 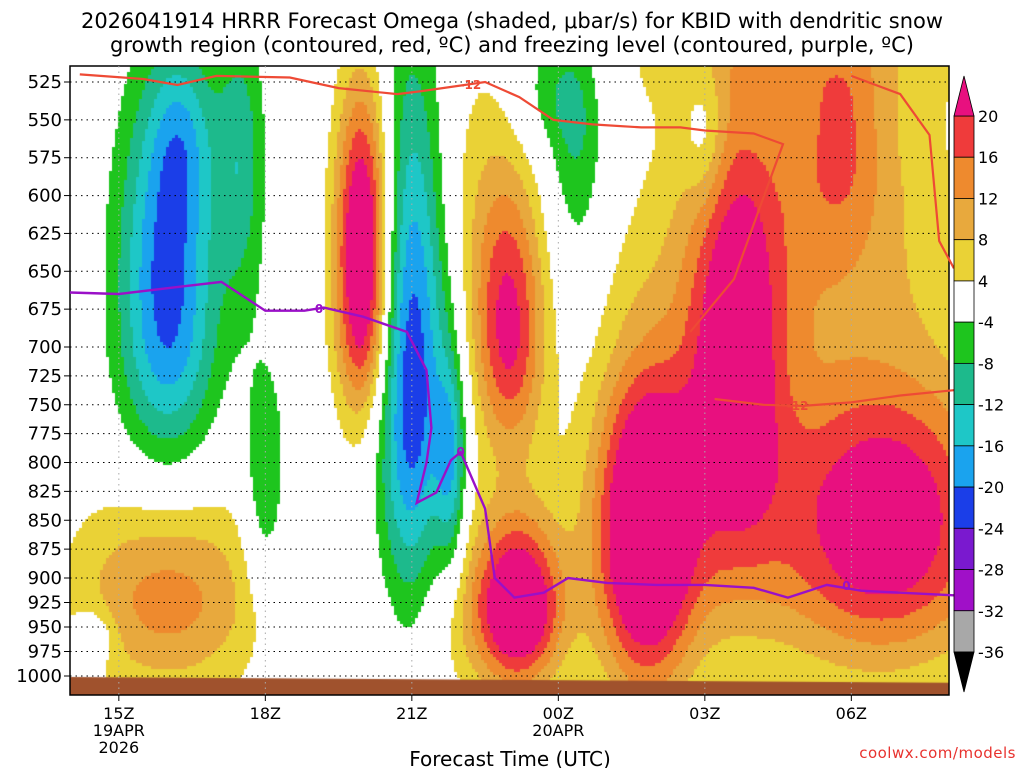 What do you see at coordinates (119, 730) in the screenshot?
I see `x-tick-label: 19APR` at bounding box center [119, 730].